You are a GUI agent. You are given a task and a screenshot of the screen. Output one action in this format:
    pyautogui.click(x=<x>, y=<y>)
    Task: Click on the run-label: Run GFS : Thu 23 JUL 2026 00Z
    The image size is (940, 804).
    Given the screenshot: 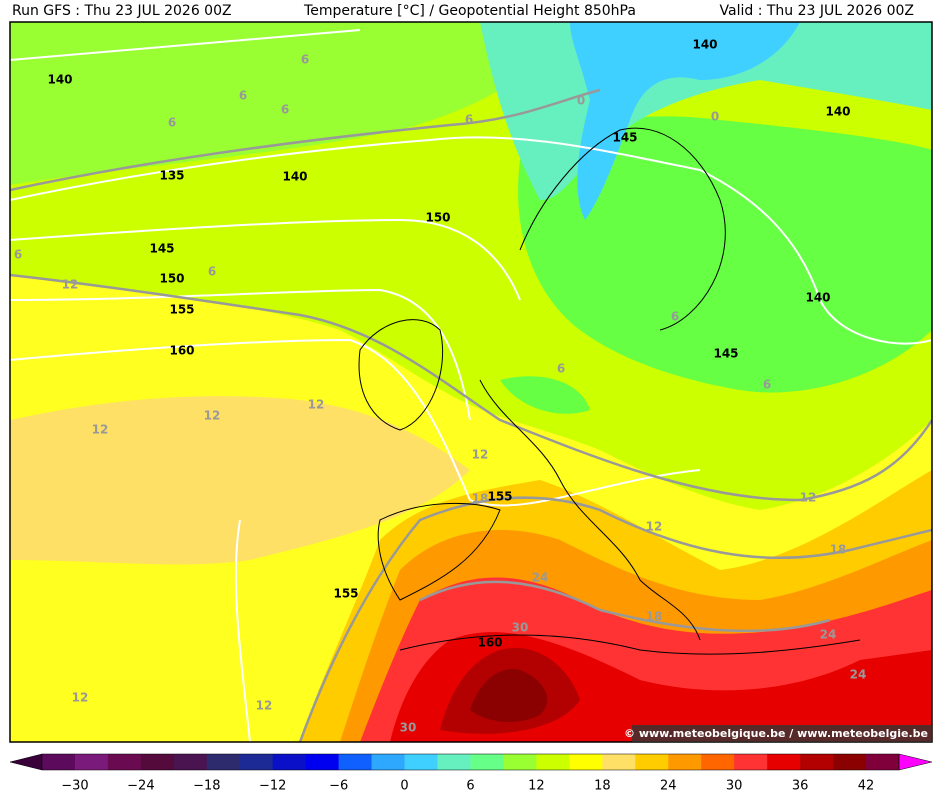 What is the action you would take?
    pyautogui.click(x=122, y=11)
    